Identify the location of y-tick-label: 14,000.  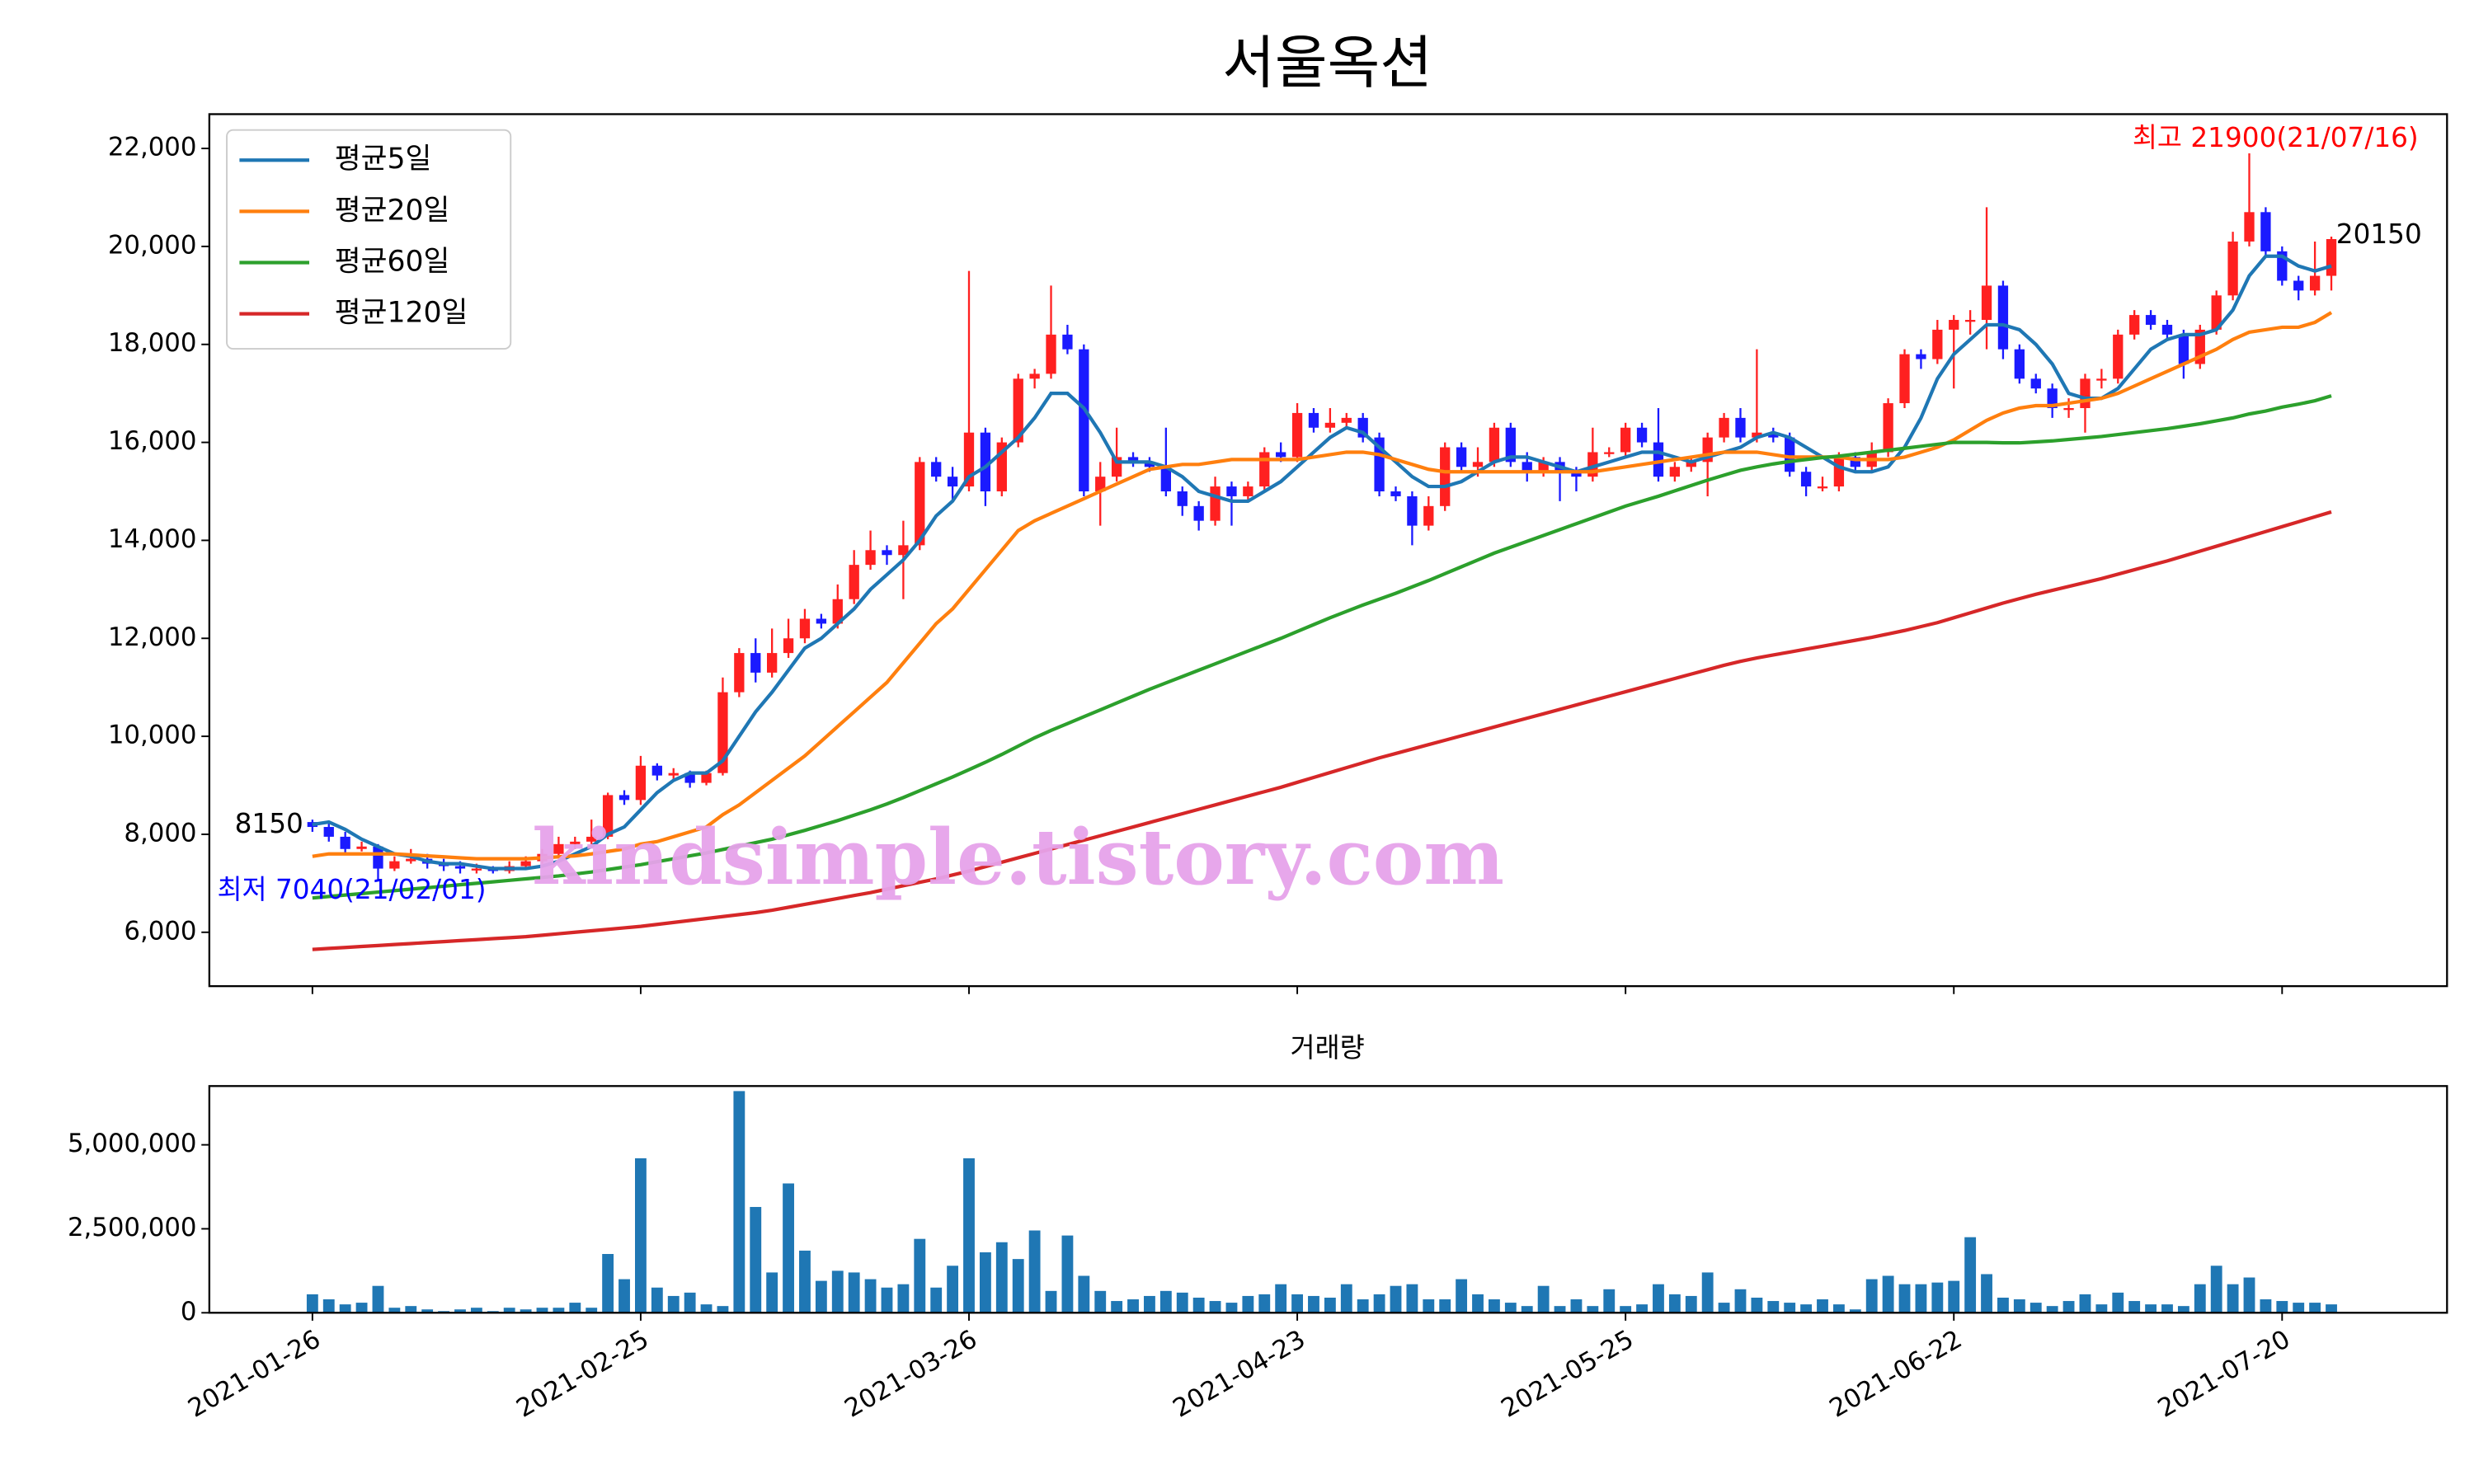
(152, 539).